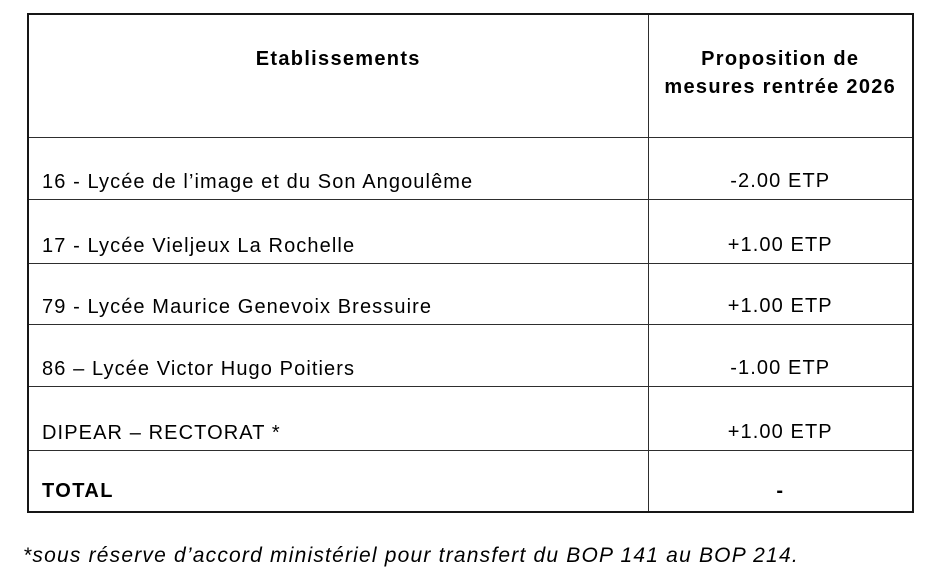 The width and height of the screenshot is (946, 585). I want to click on mesure-cell: -2.00 ETP, so click(780, 168).